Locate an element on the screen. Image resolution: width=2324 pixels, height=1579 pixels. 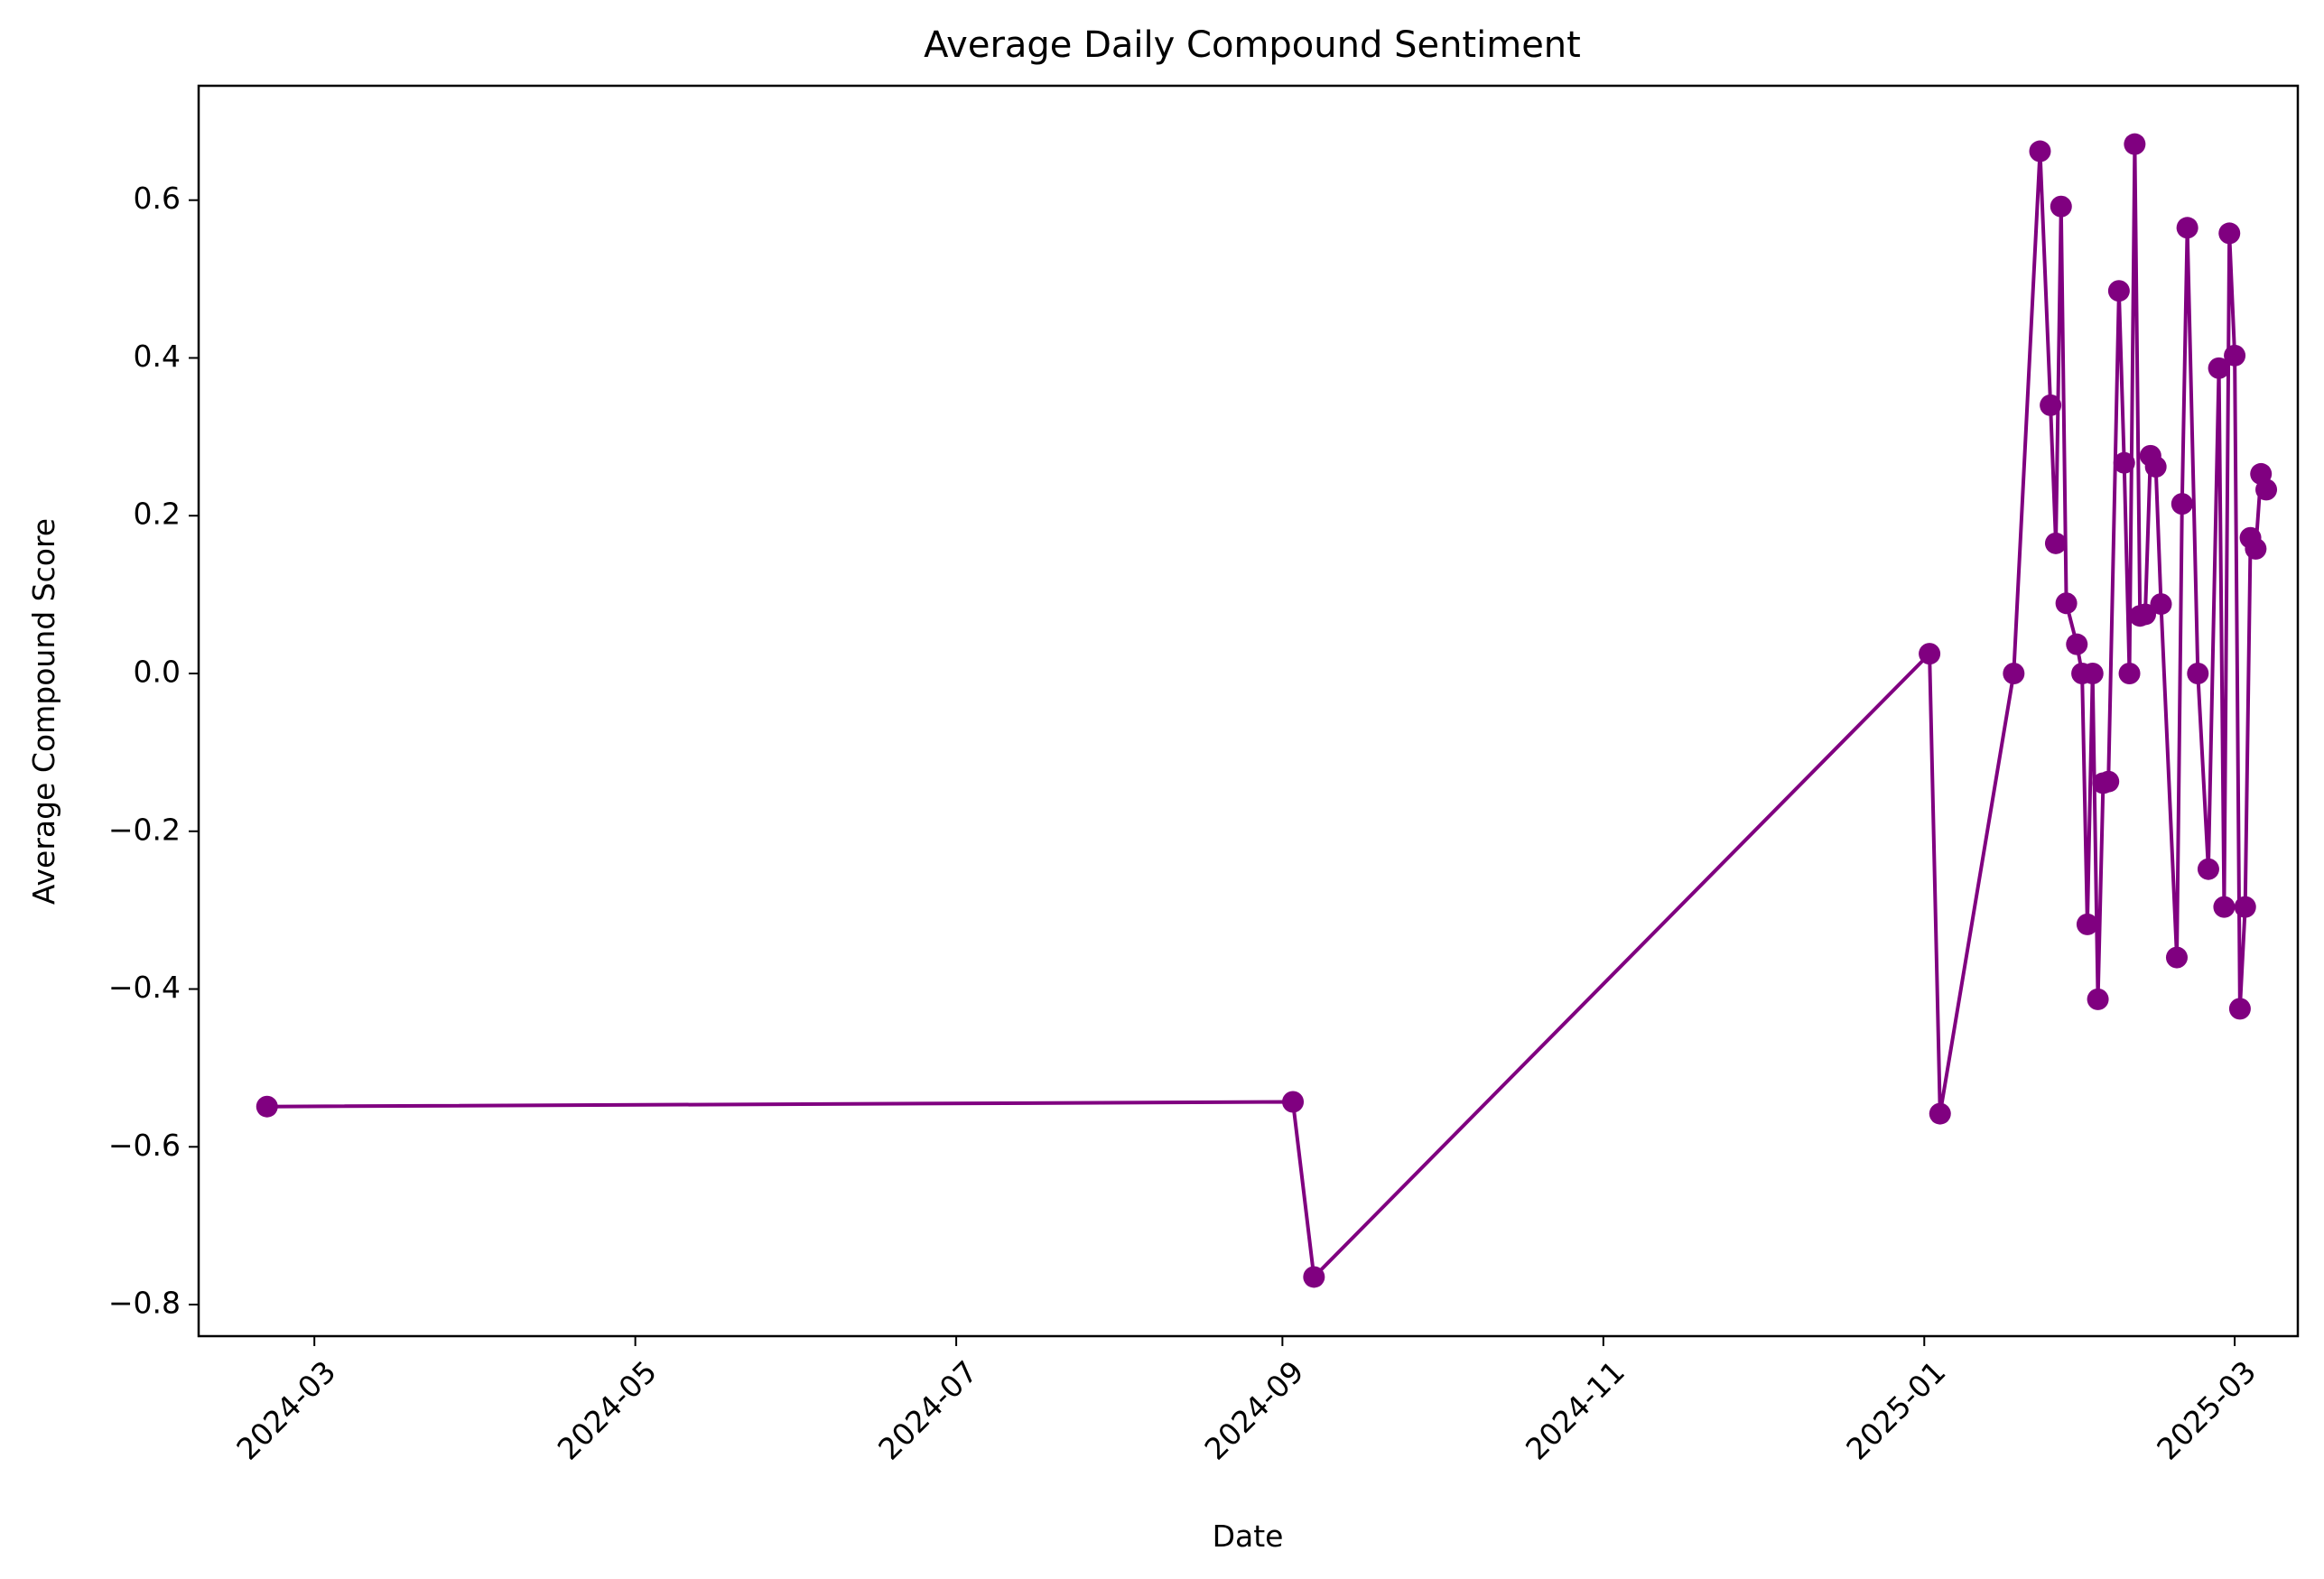
y-tick-label: −0.4 is located at coordinates (144, 987).